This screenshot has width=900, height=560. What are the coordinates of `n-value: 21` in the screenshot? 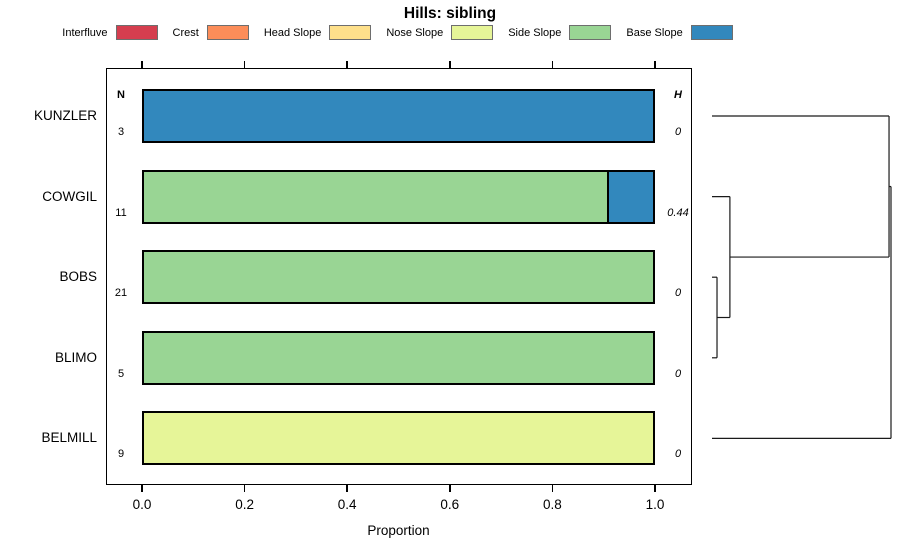 It's located at (121, 293).